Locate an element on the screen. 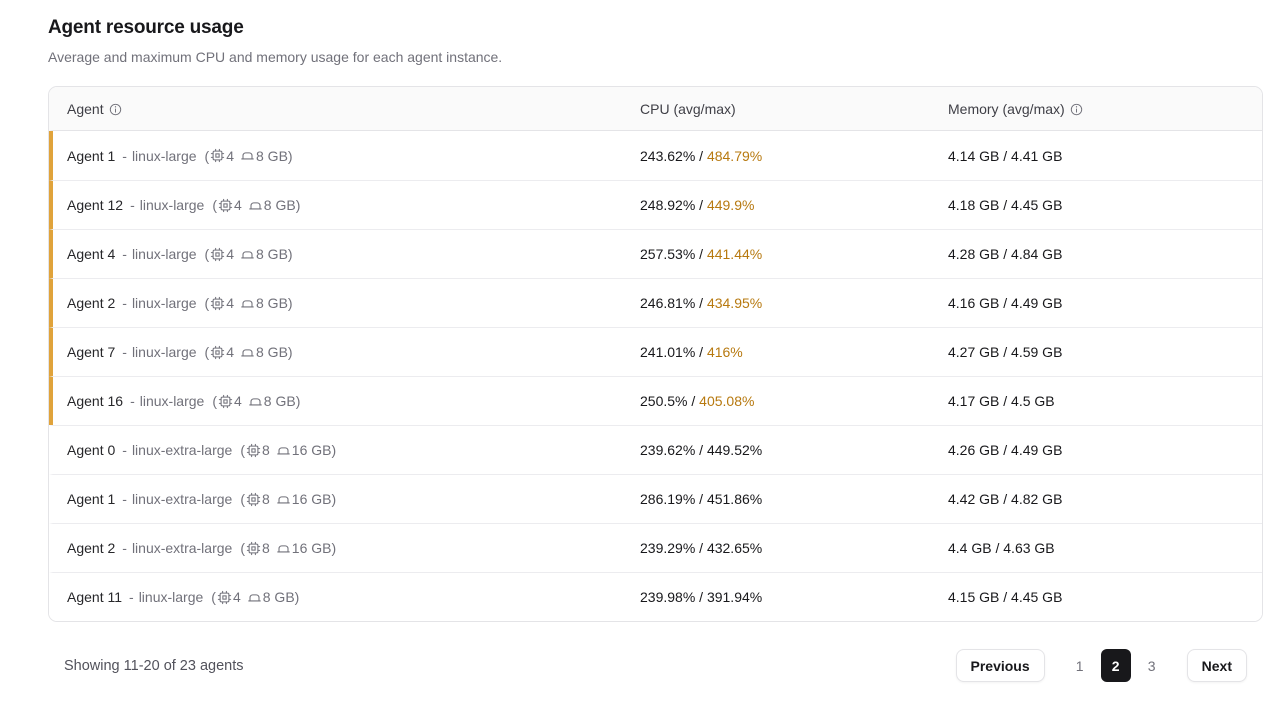 The image size is (1285, 708). cpu-avg-value: 286.19% is located at coordinates (668, 499).